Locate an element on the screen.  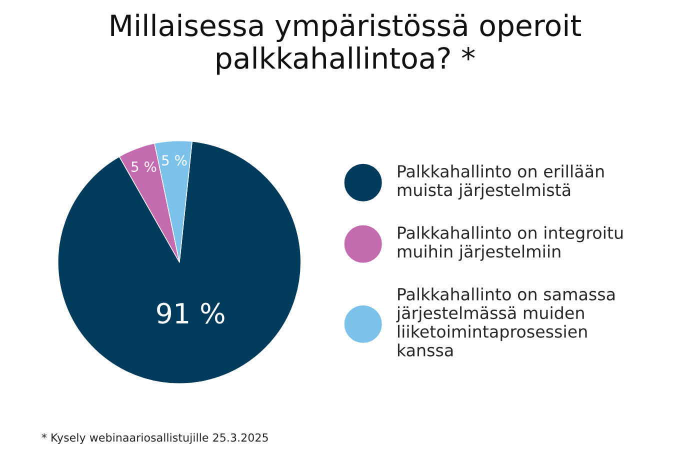
data-label: 91 % is located at coordinates (190, 313).